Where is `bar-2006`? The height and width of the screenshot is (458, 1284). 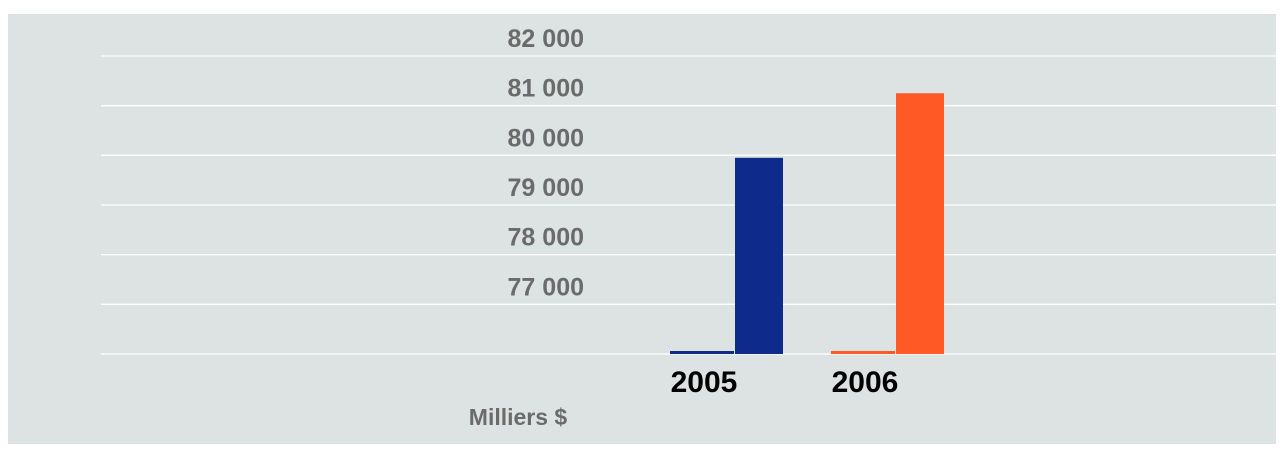 bar-2006 is located at coordinates (920, 223).